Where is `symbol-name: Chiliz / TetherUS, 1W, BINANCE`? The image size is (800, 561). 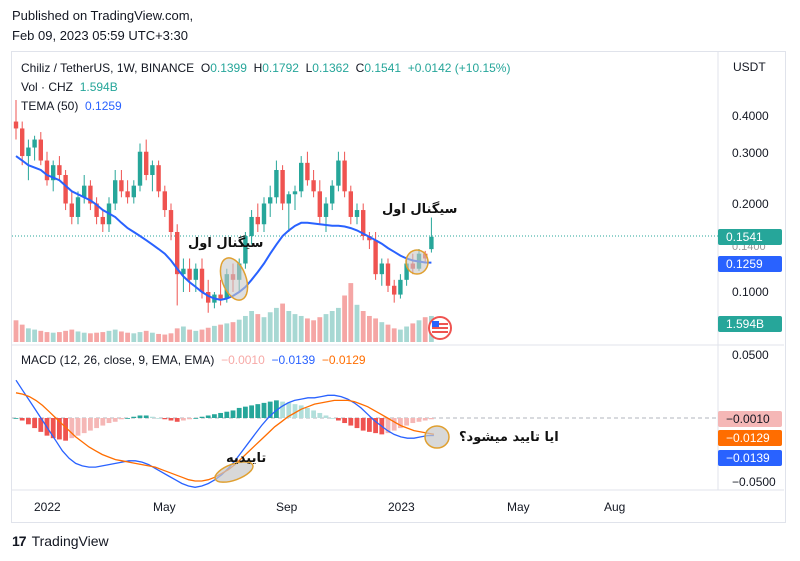 symbol-name: Chiliz / TetherUS, 1W, BINANCE is located at coordinates (108, 68).